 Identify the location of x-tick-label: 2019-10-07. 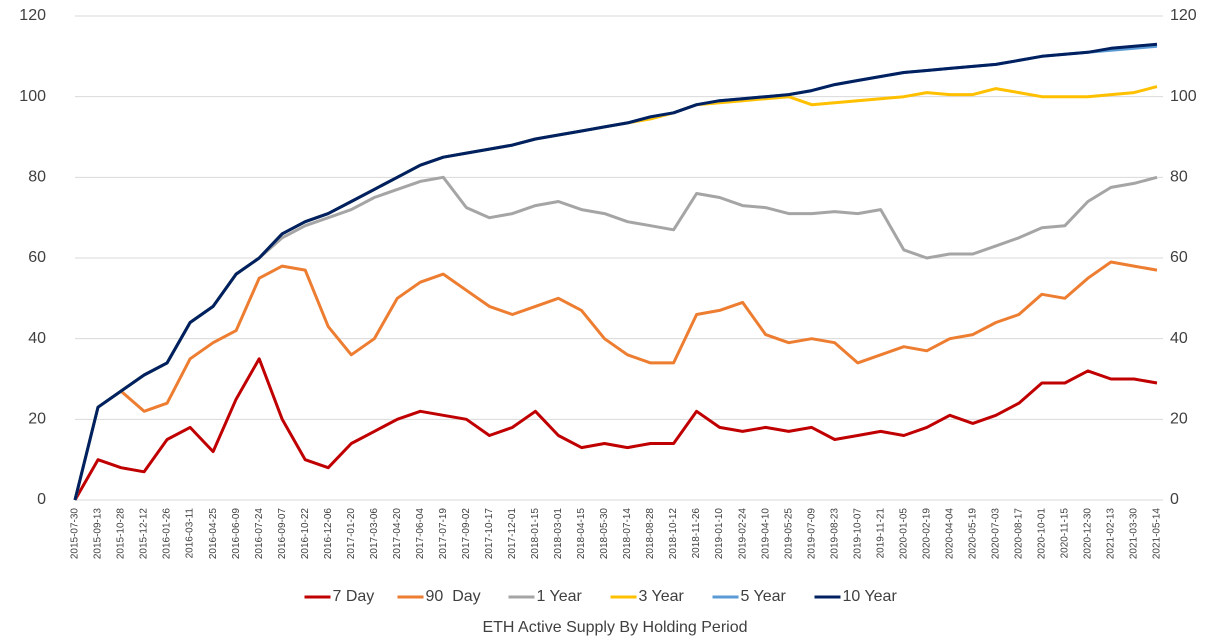
(857, 534).